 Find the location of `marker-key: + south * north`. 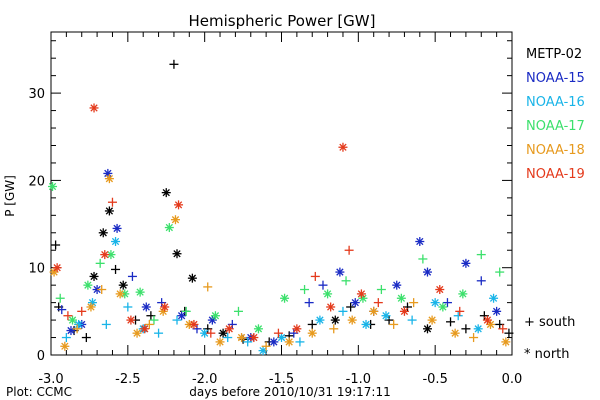

marker-key: + south * north is located at coordinates (549, 338).